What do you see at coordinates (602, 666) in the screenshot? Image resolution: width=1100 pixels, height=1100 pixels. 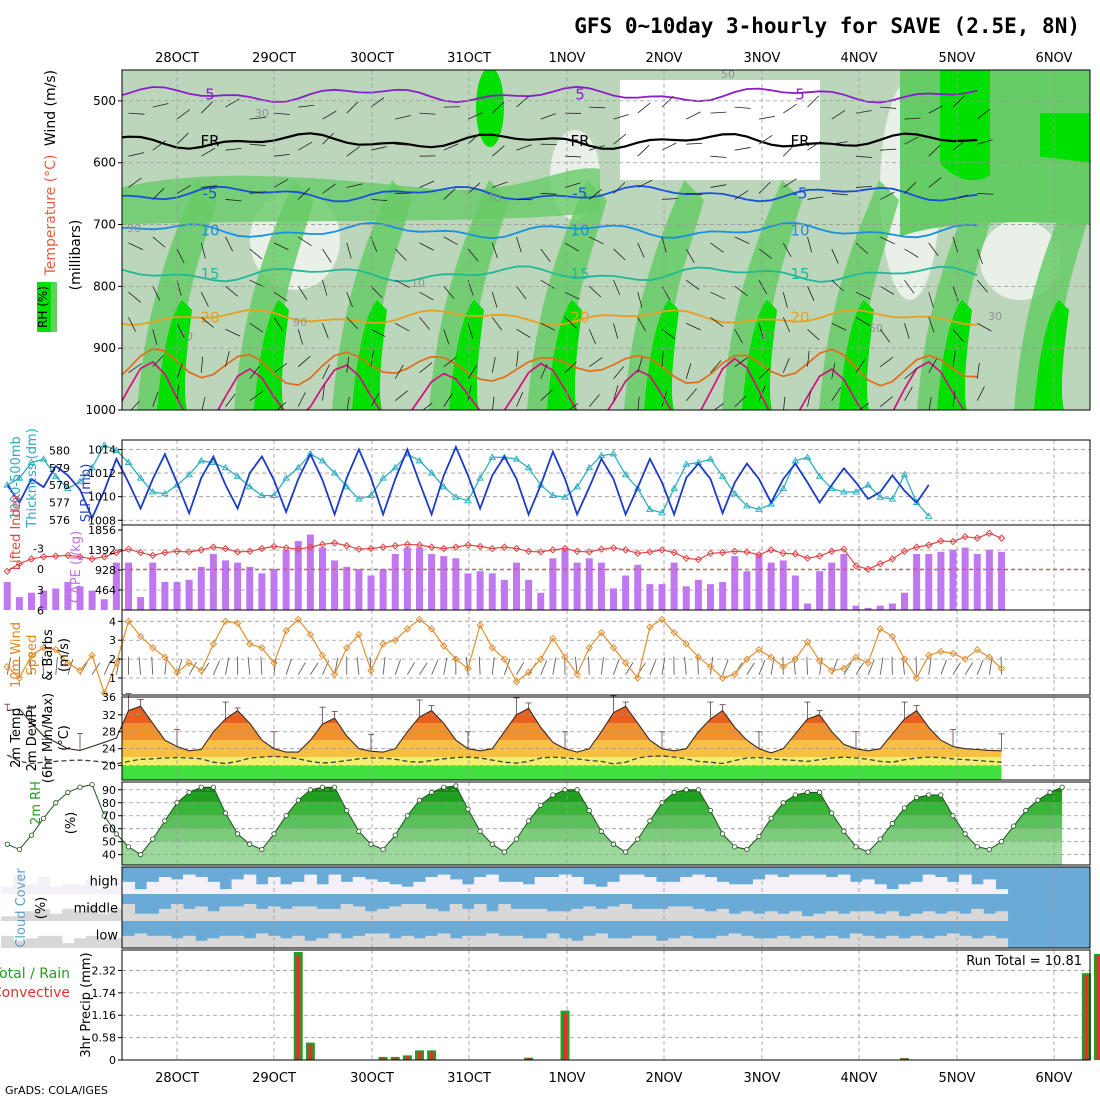 I see `wind-barb-10m` at bounding box center [602, 666].